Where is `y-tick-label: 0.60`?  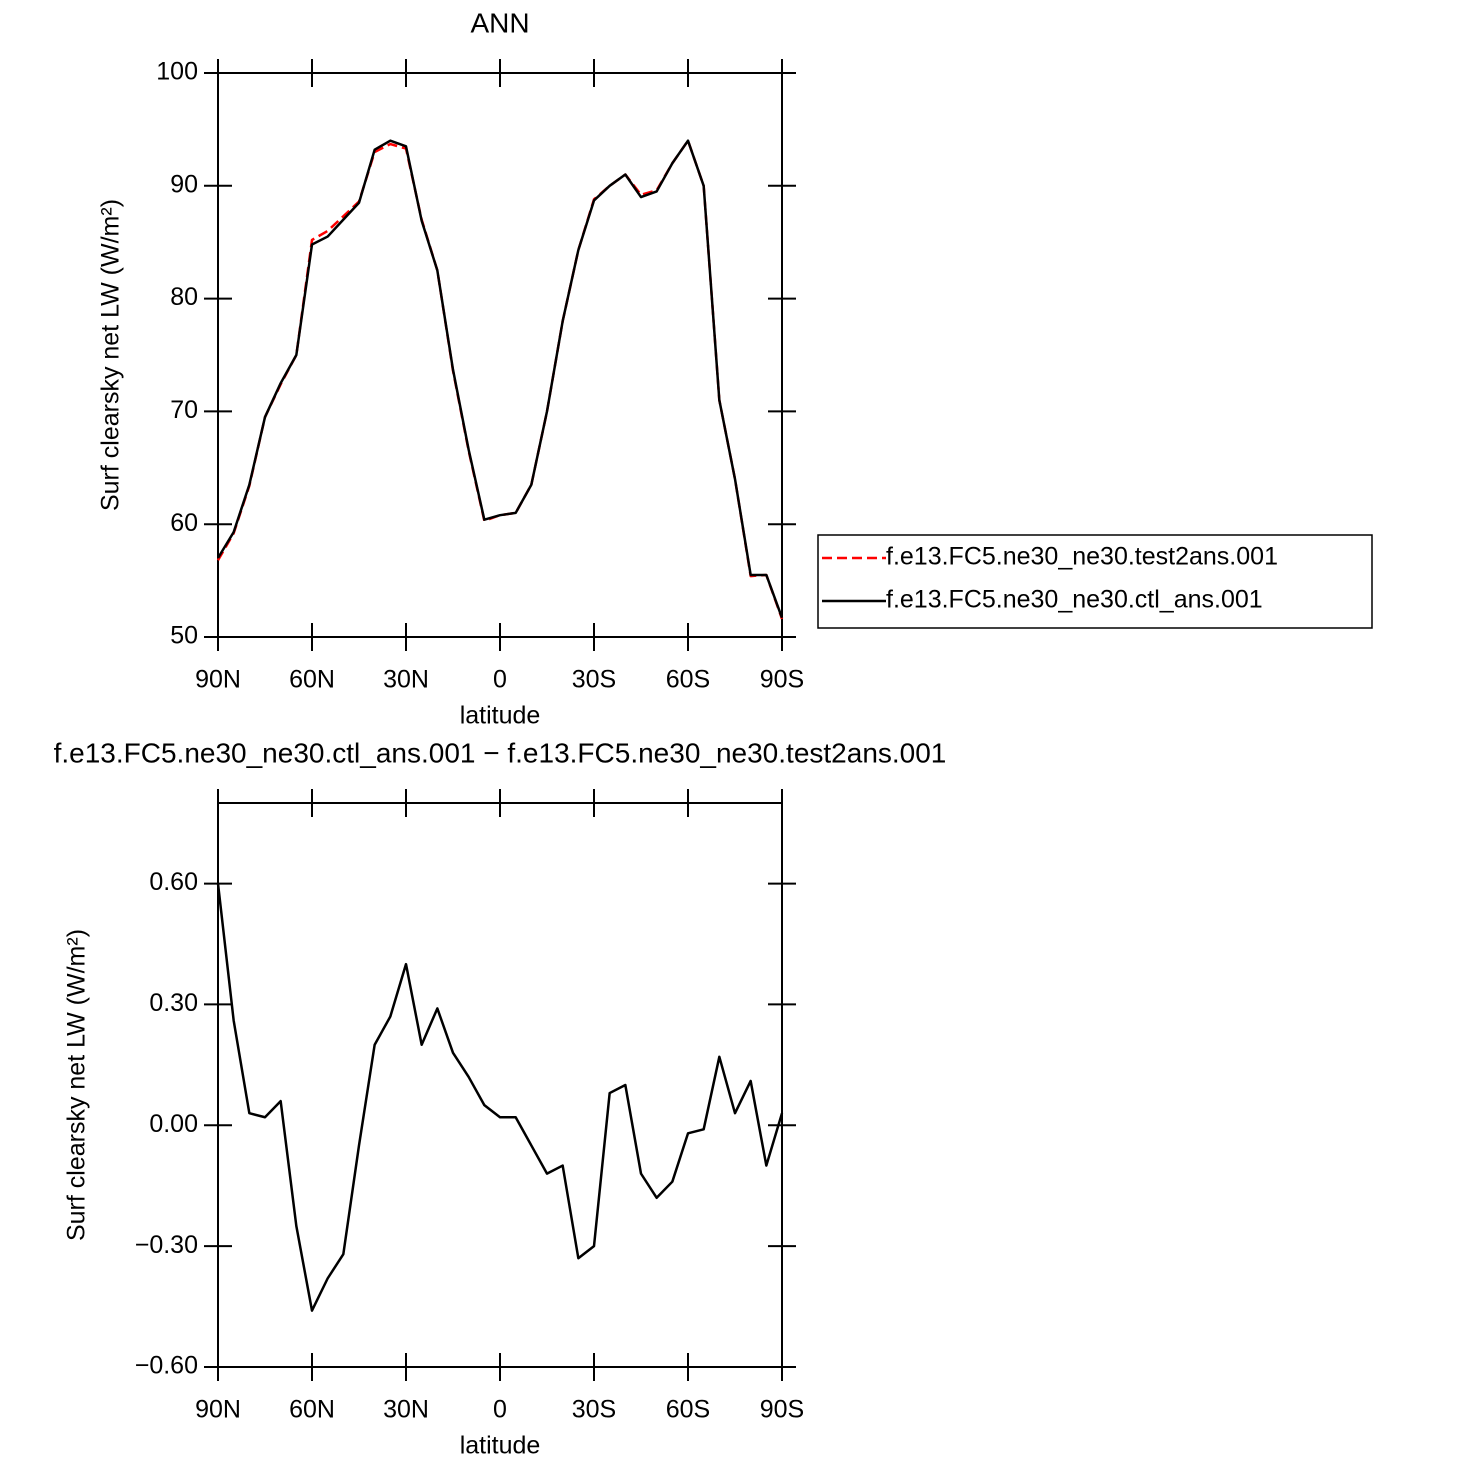 y-tick-label: 0.60 is located at coordinates (173, 882).